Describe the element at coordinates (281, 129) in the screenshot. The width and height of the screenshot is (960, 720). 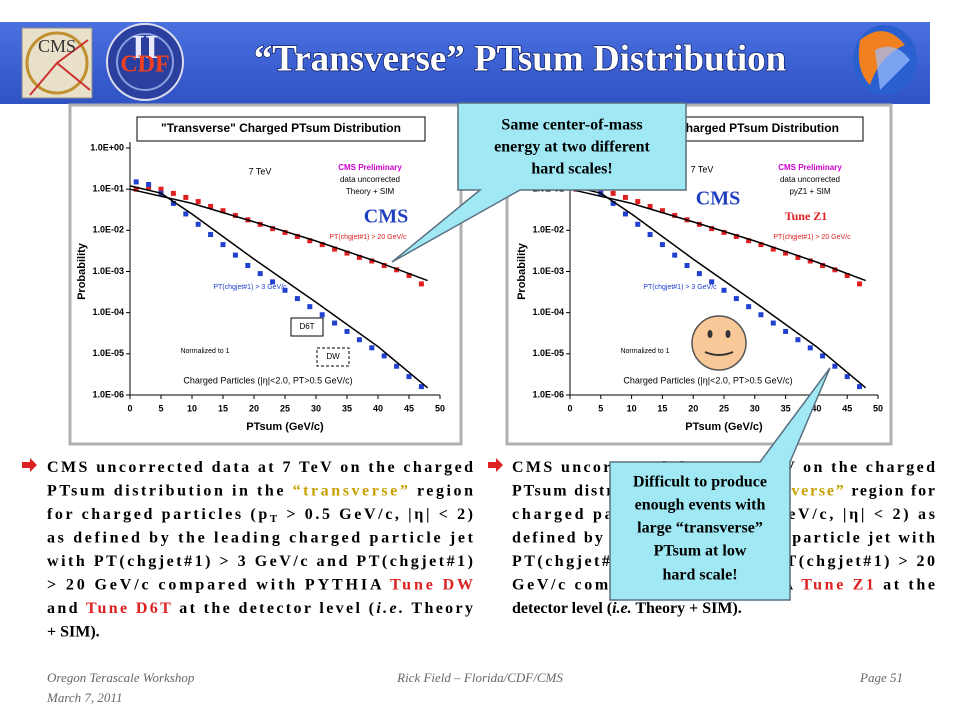
I see `chart-title-box` at that location.